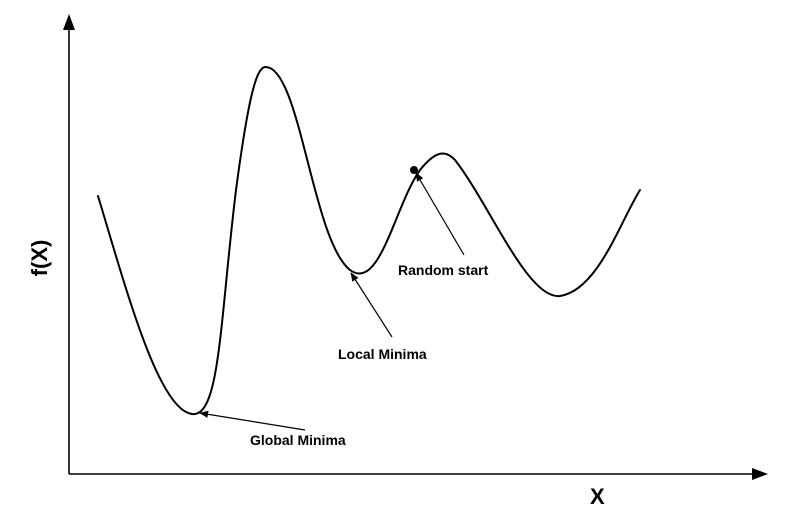 The height and width of the screenshot is (524, 802). Describe the element at coordinates (414, 170) in the screenshot. I see `random-start-point` at that location.